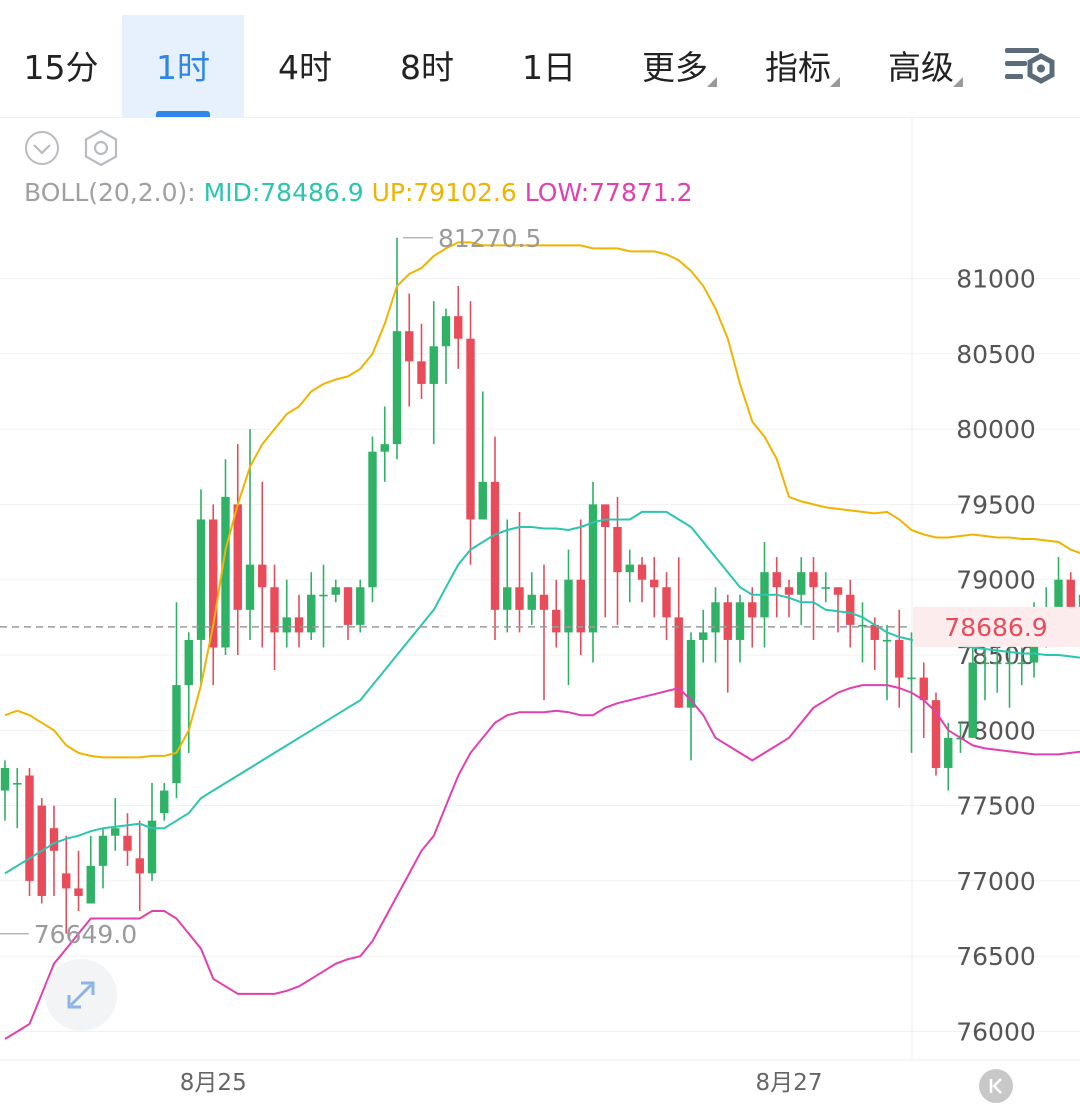  What do you see at coordinates (110, 192) in the screenshot?
I see `boll-label: BOLL(20,2.0):` at bounding box center [110, 192].